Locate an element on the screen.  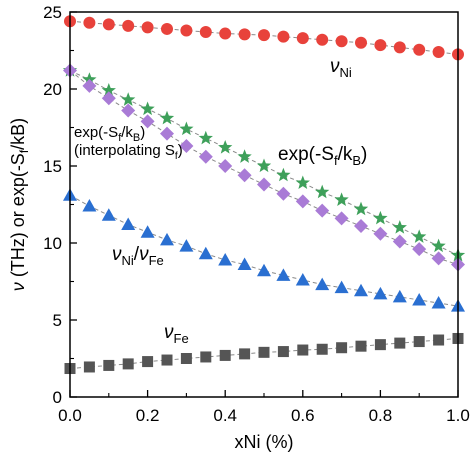
x-tick-label: 0.2 is located at coordinates (148, 415).